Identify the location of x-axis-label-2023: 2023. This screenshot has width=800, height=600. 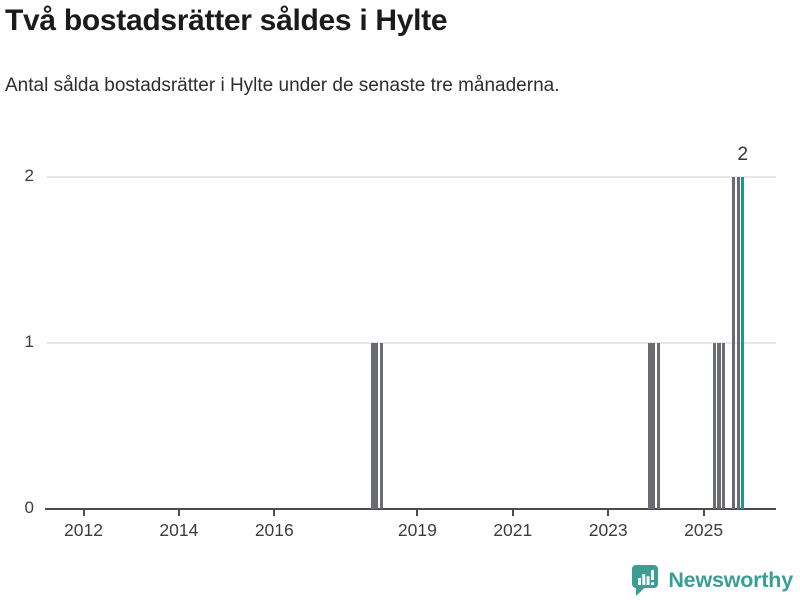
(608, 530).